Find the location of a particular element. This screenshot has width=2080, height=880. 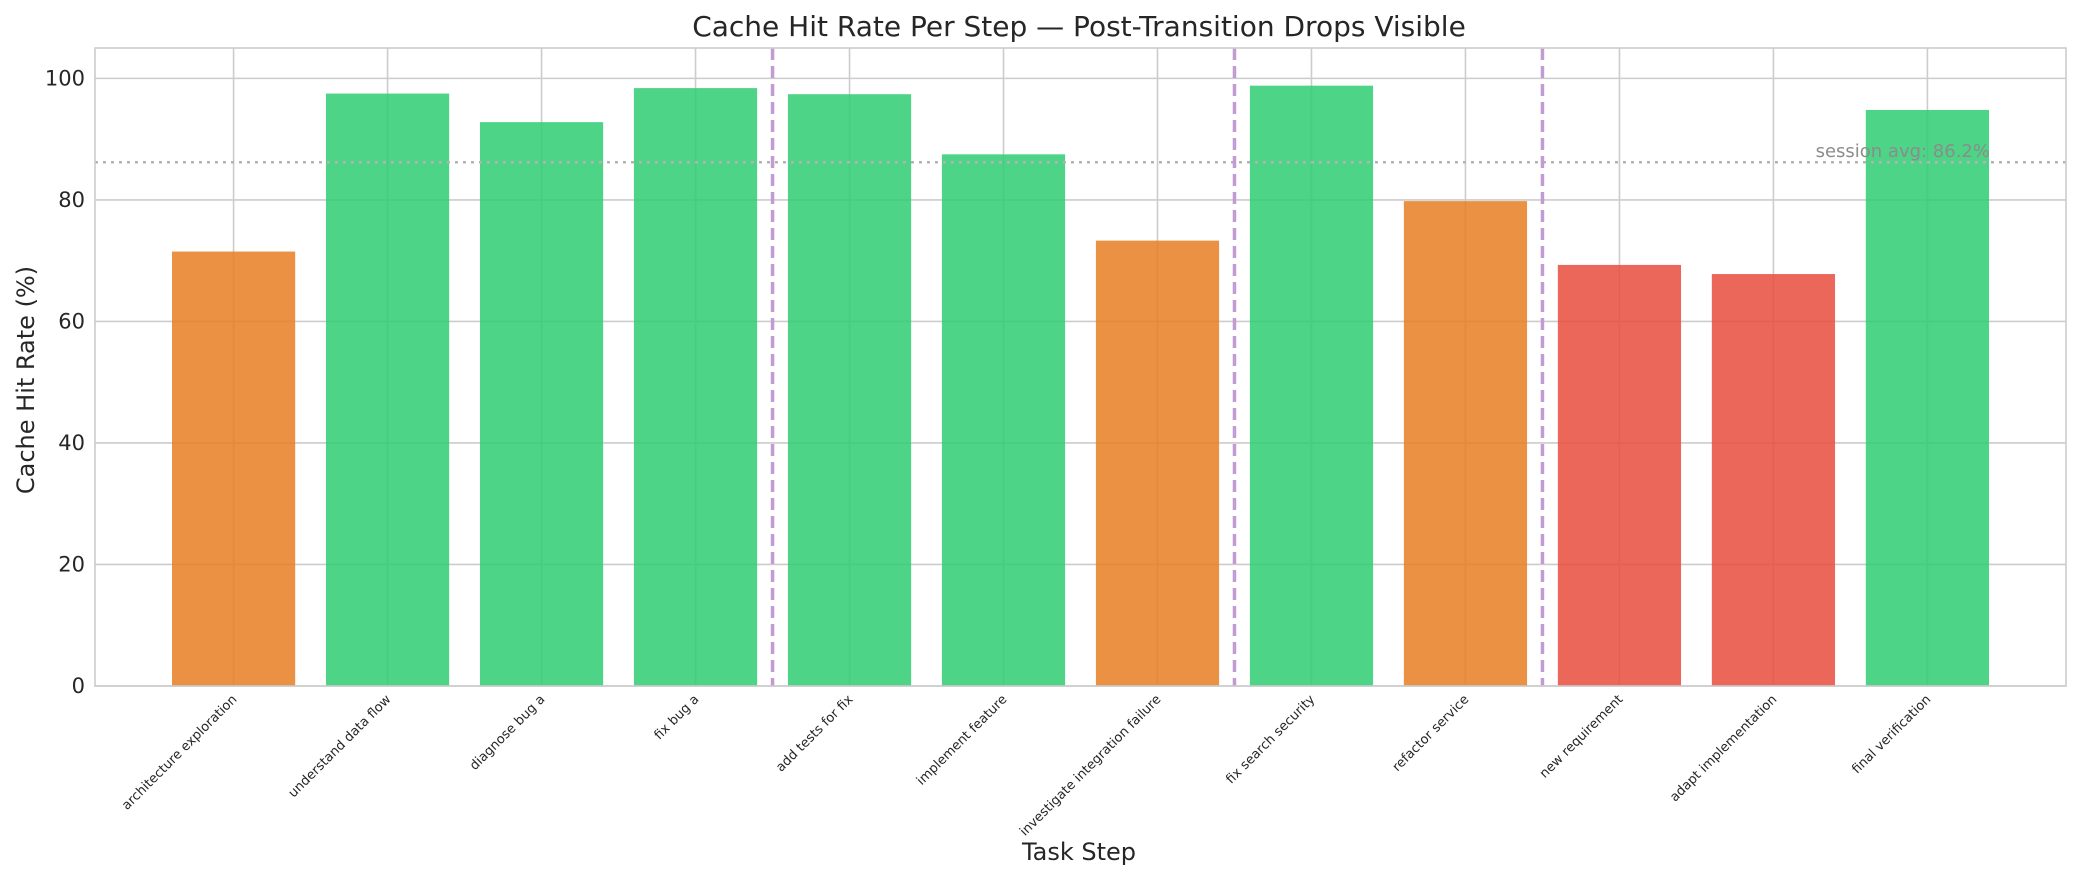

x-tick-label: refactor service is located at coordinates (1431, 733).